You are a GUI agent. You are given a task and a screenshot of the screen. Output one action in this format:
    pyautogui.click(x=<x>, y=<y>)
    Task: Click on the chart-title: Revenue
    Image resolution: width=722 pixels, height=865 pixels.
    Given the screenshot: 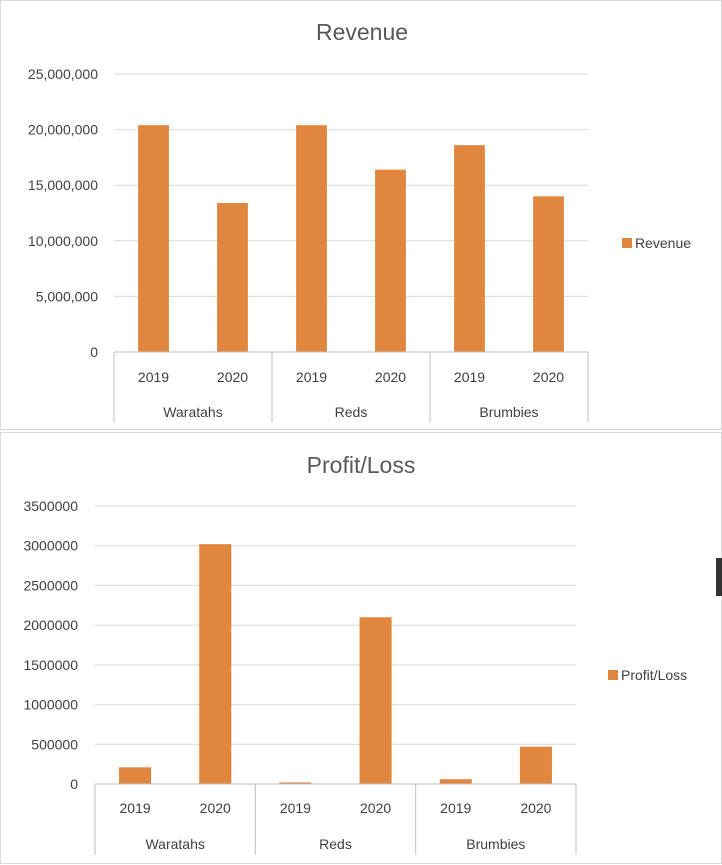 What is the action you would take?
    pyautogui.click(x=362, y=32)
    